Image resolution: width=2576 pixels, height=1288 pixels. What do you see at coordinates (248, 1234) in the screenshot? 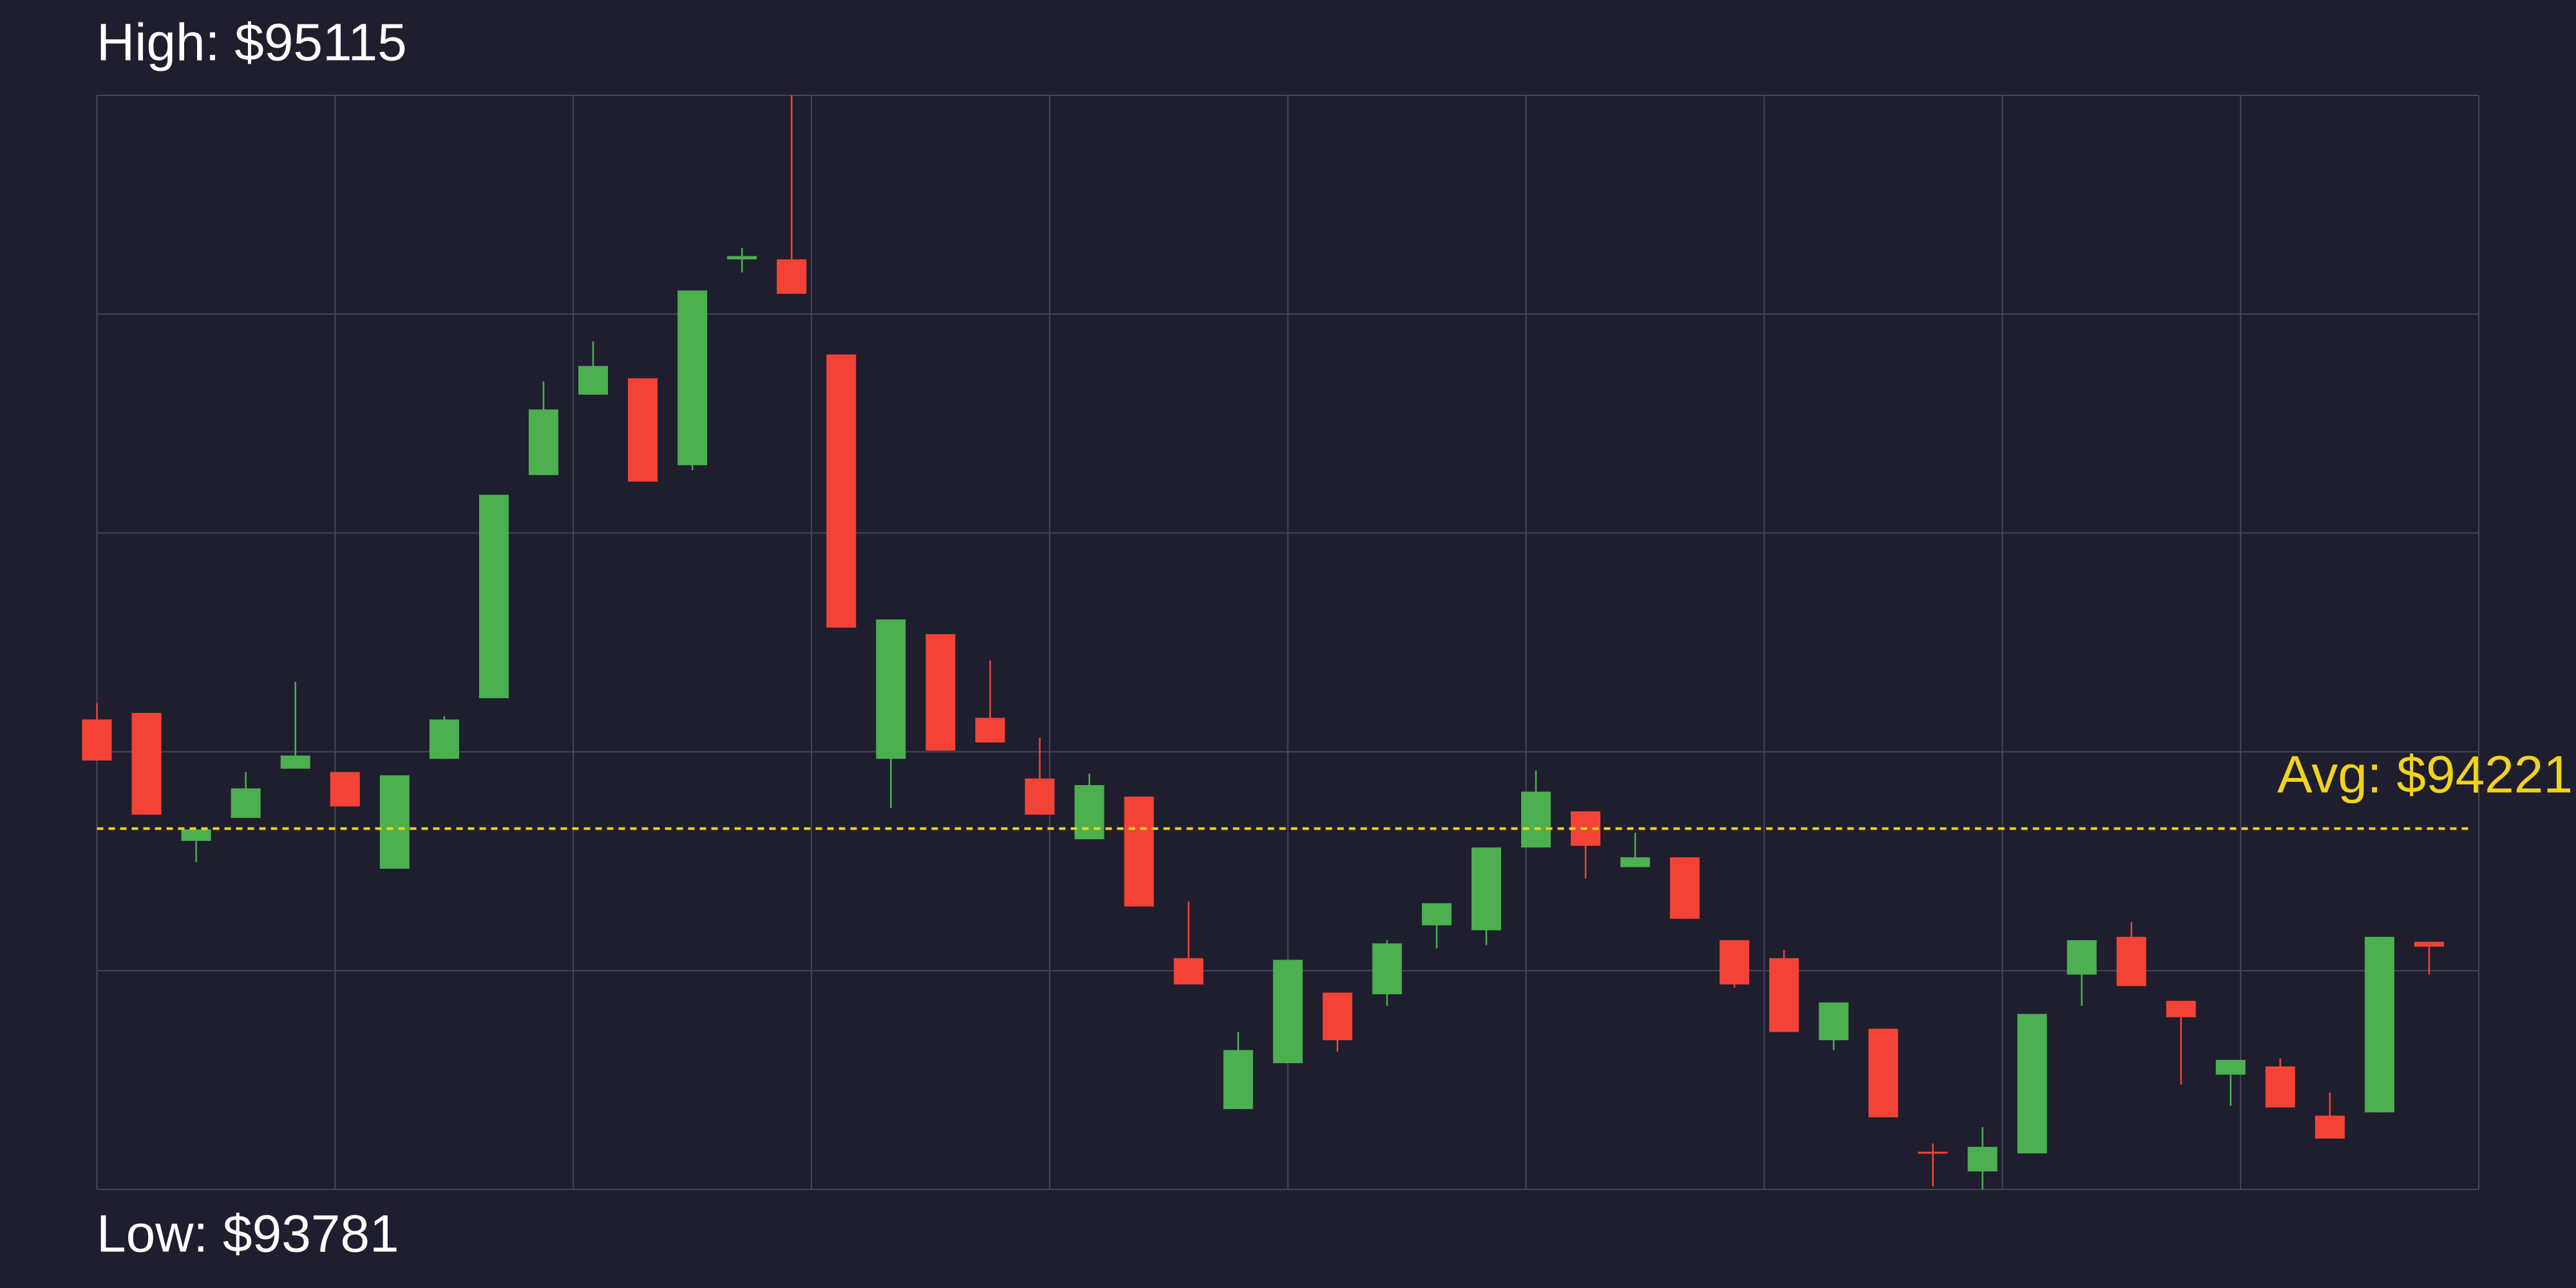
I see `low-label: Low: $93781` at bounding box center [248, 1234].